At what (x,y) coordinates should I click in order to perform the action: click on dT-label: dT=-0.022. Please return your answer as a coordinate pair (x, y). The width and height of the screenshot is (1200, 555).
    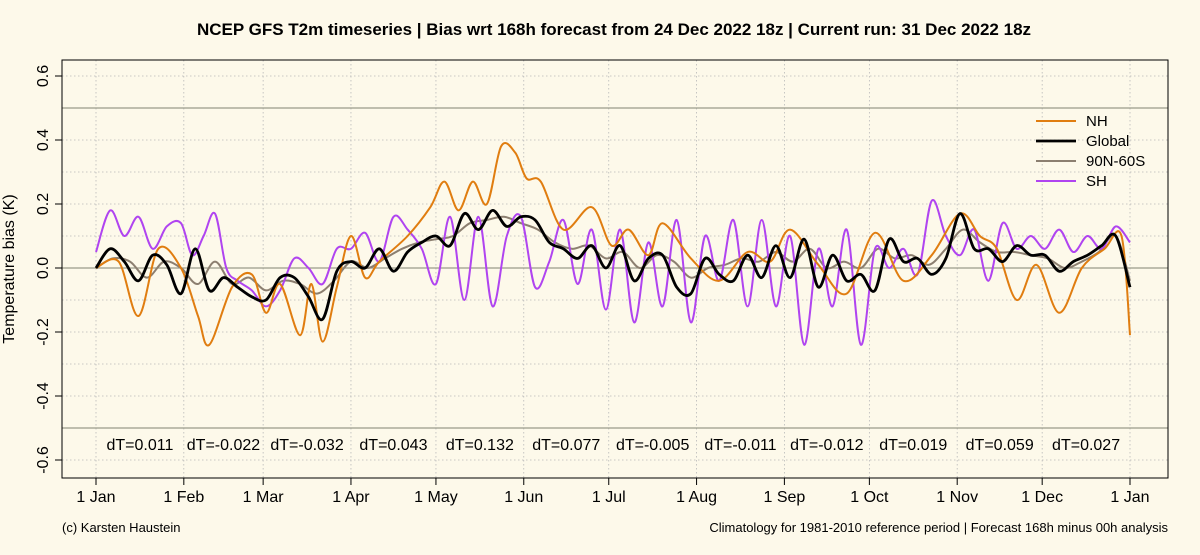
    Looking at the image, I should click on (223, 445).